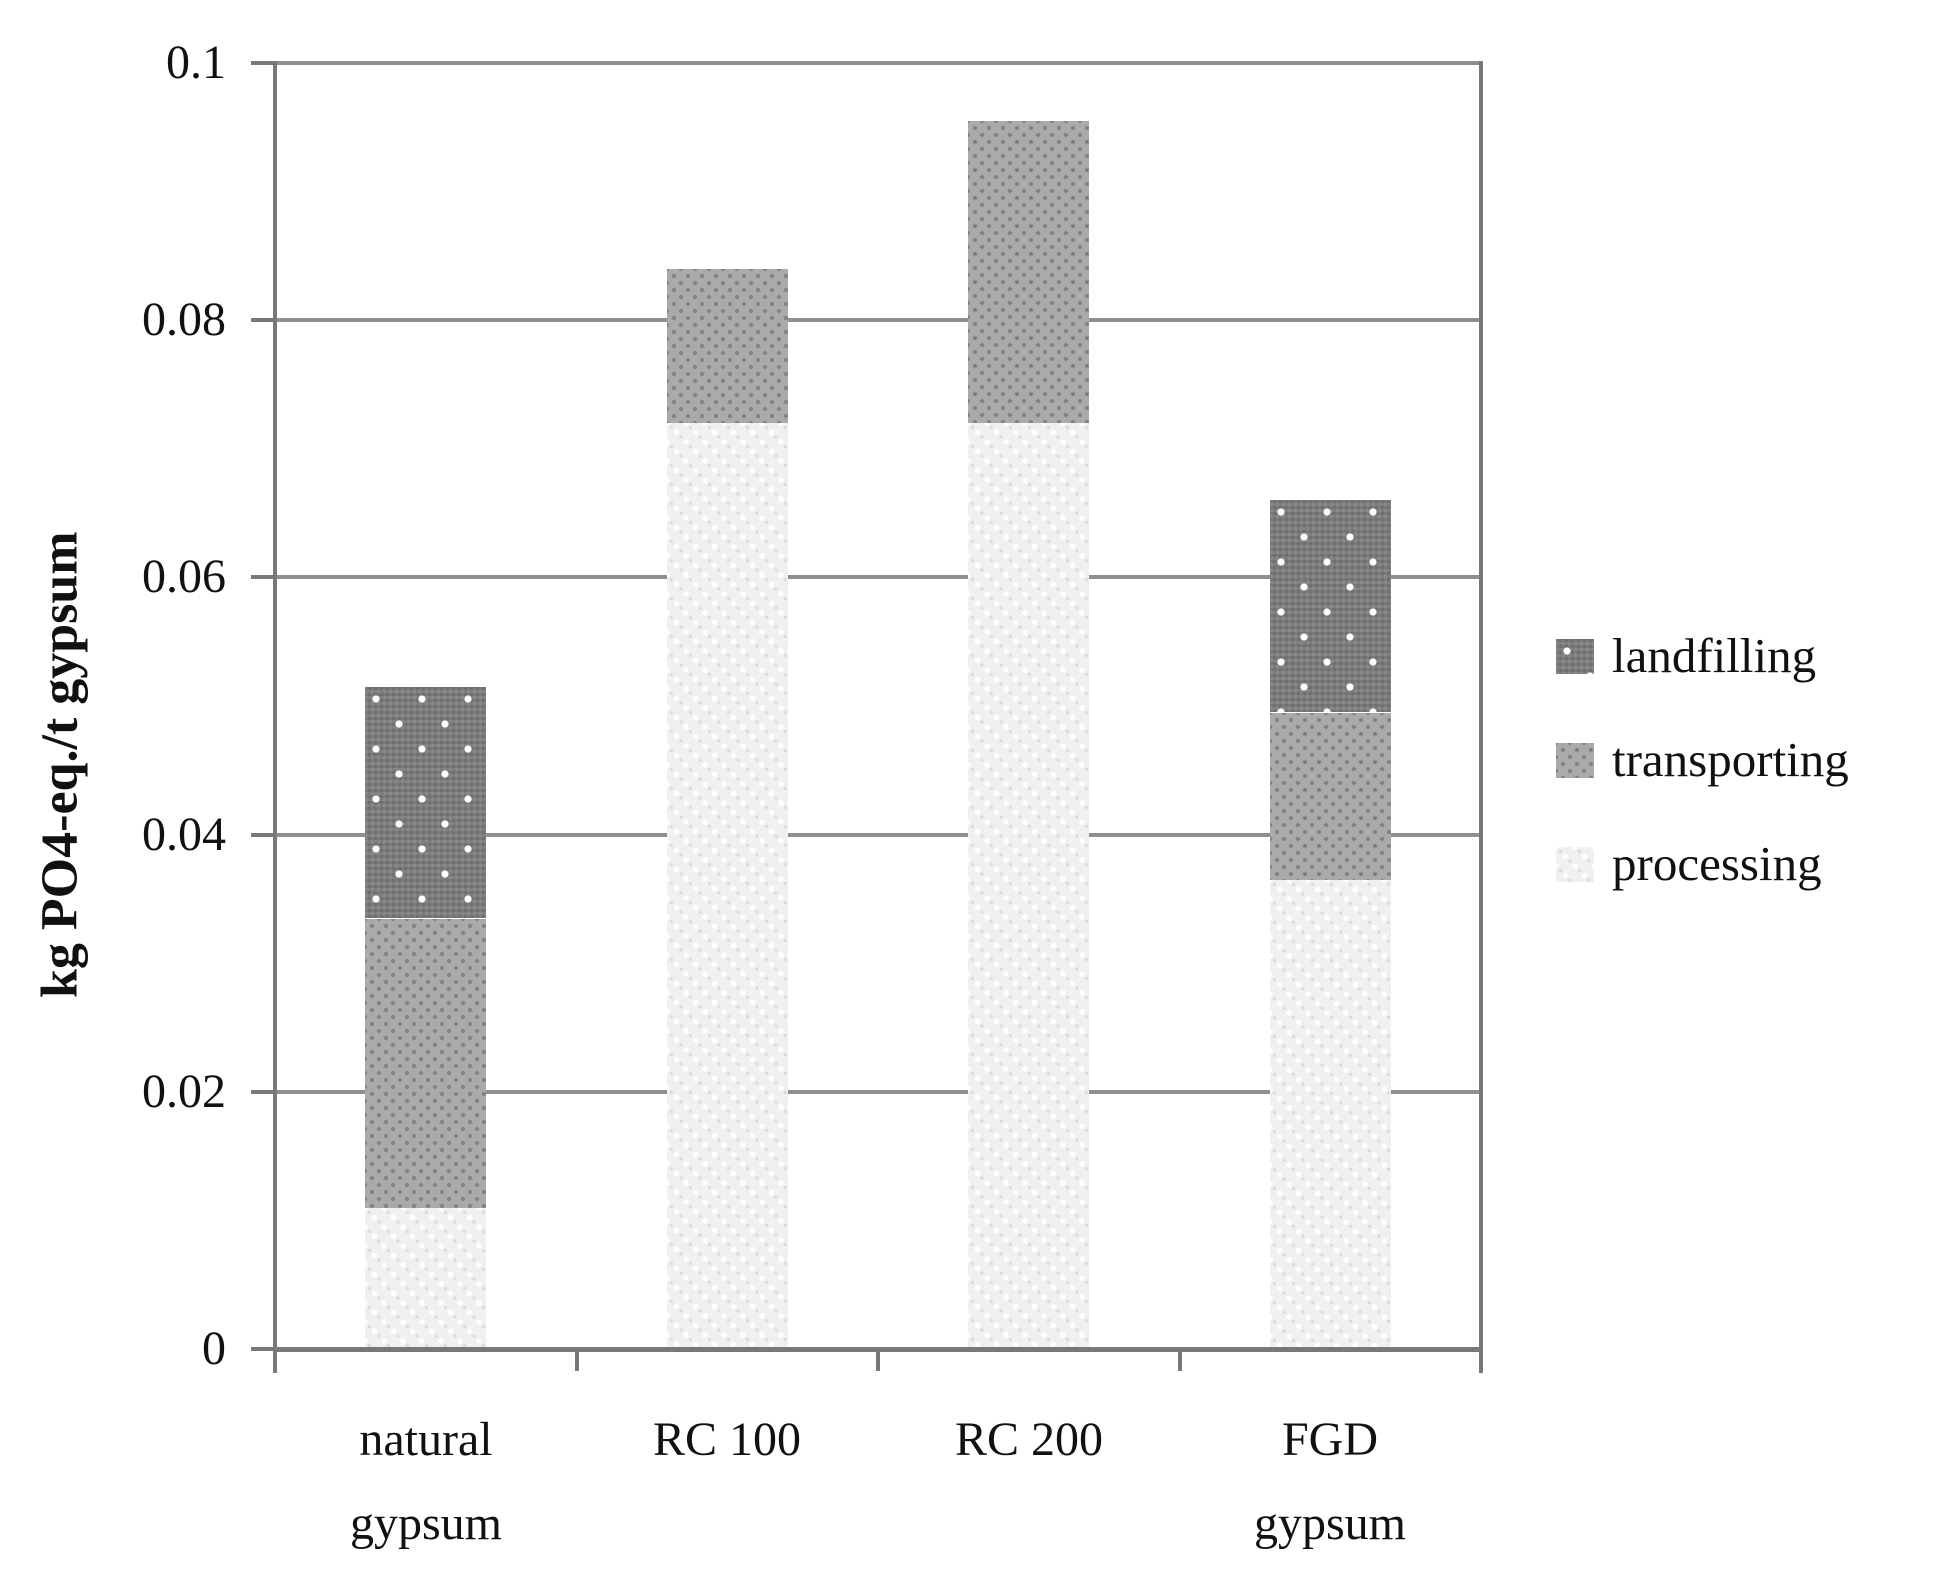 The width and height of the screenshot is (1946, 1577). Describe the element at coordinates (184, 577) in the screenshot. I see `y-tick-label-0.06: 0.06` at that location.